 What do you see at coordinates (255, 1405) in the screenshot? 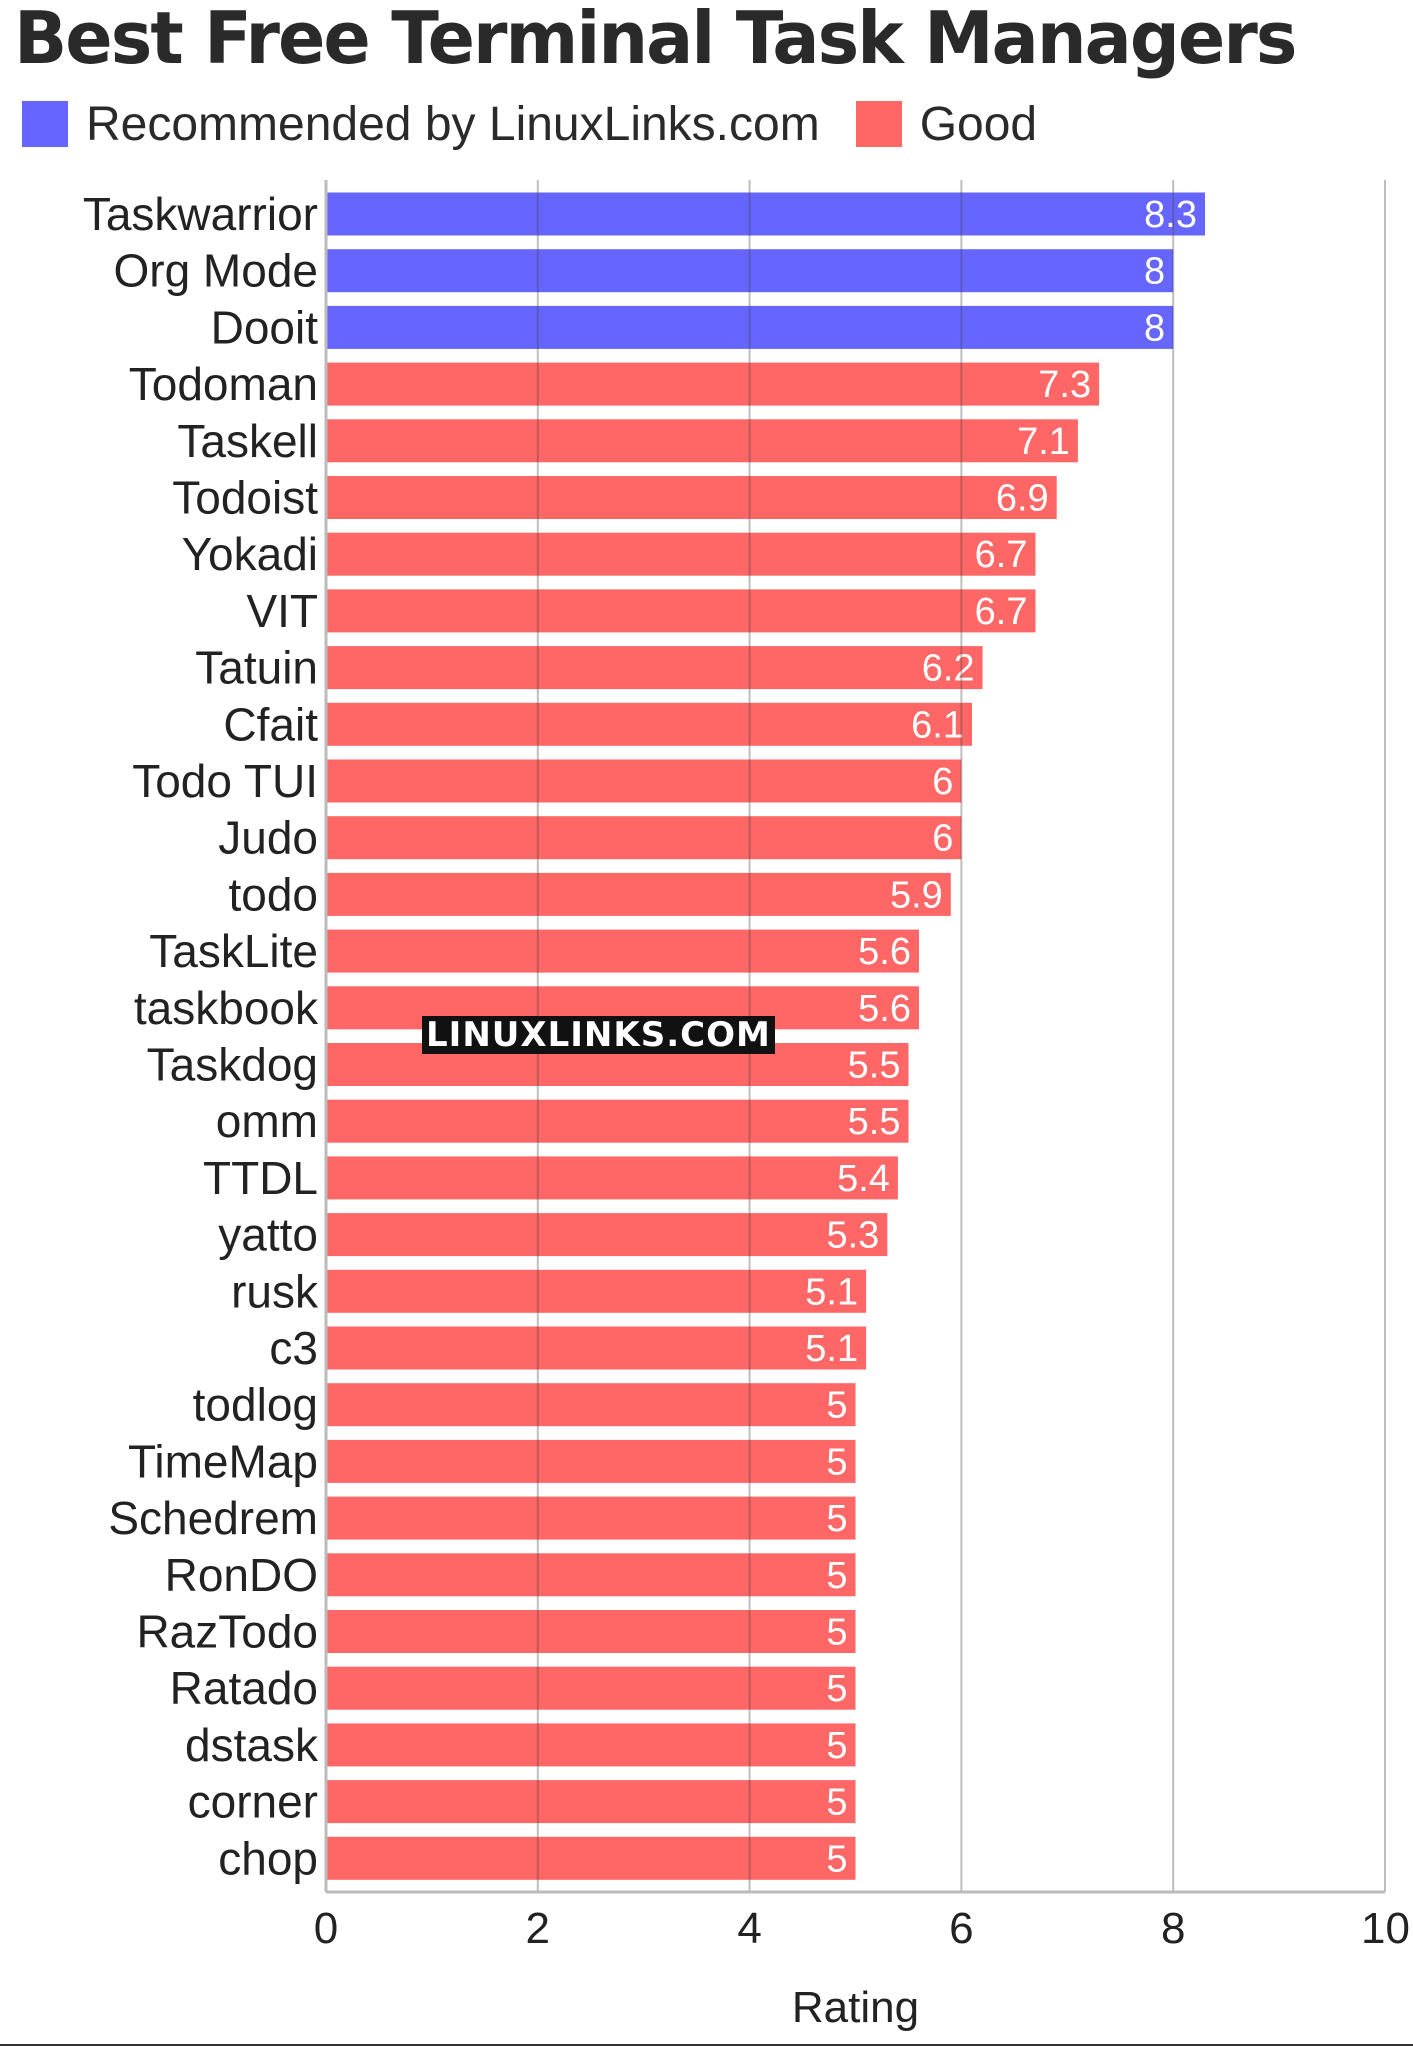
I see `category-label: todlog` at bounding box center [255, 1405].